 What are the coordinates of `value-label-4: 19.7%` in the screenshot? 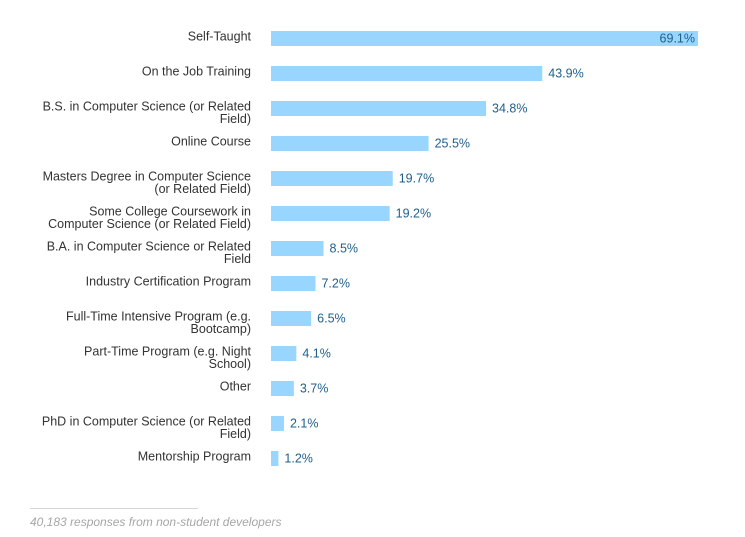 It's located at (416, 179).